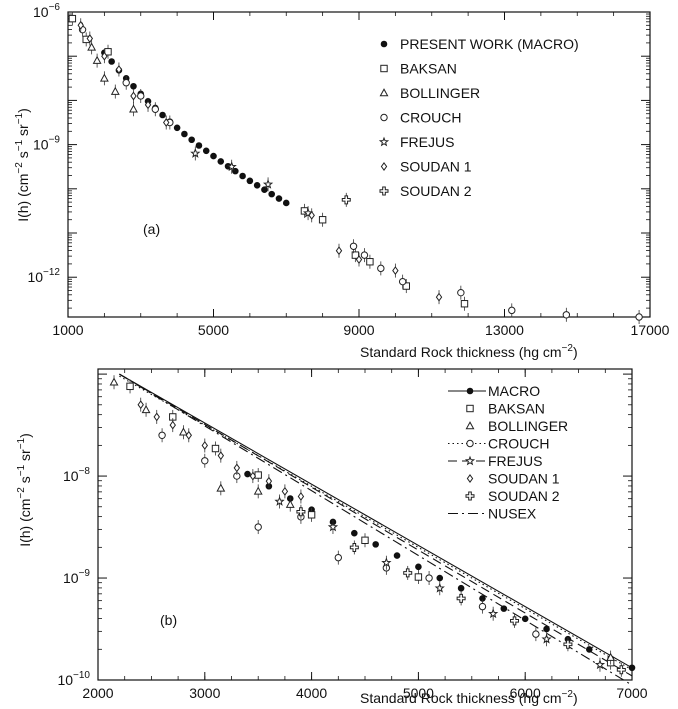  I want to click on x-tick-label: 2000, so click(97, 693).